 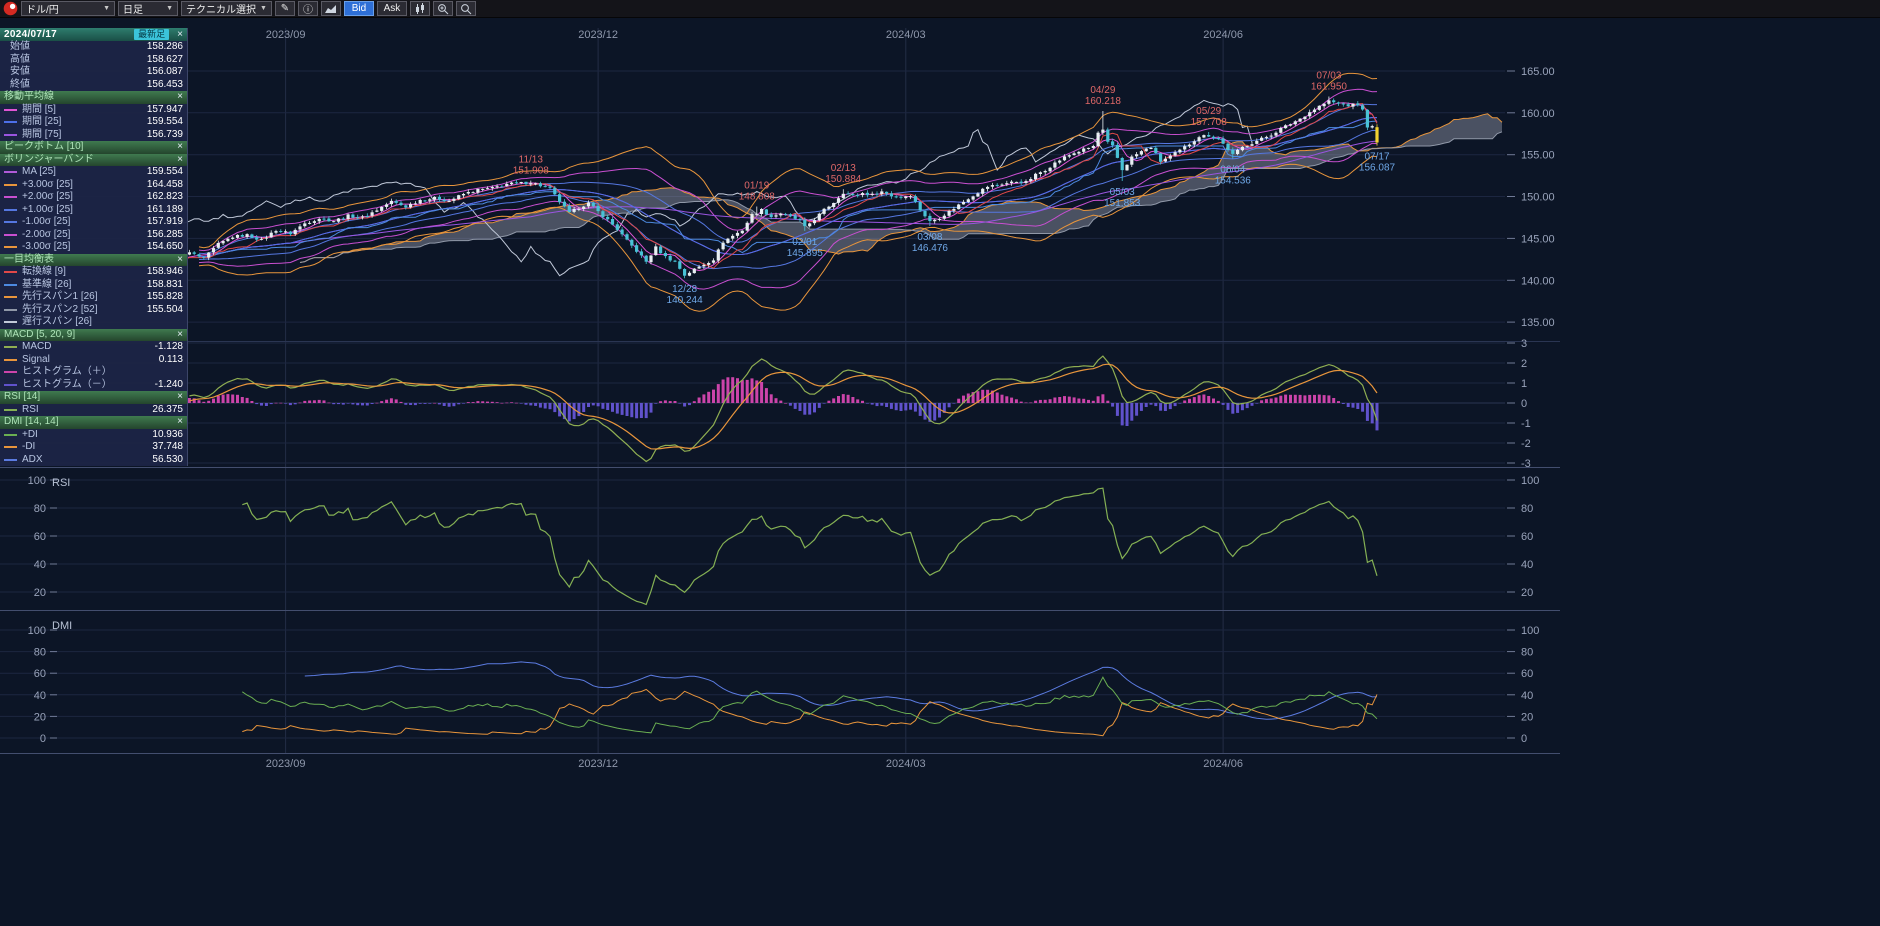 I want to click on latest-bar-date: 2024/07/17, so click(x=31, y=34).